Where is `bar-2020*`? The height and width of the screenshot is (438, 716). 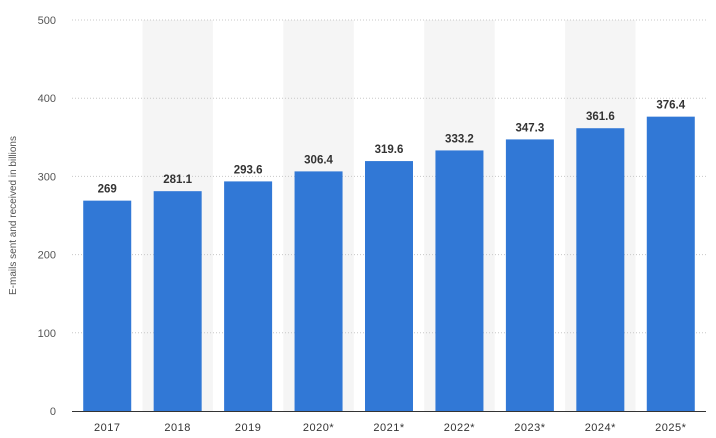
bar-2020* is located at coordinates (318, 291).